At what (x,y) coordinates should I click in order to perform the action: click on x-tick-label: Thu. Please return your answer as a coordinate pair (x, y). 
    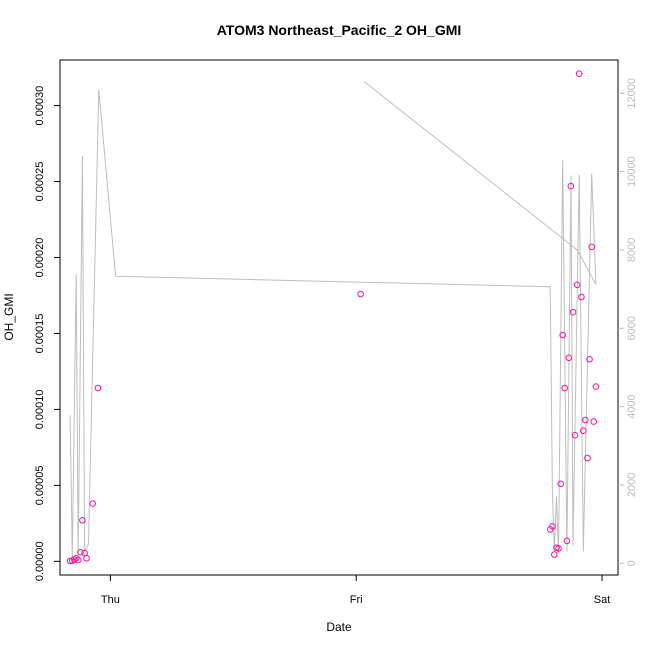
    Looking at the image, I should click on (110, 600).